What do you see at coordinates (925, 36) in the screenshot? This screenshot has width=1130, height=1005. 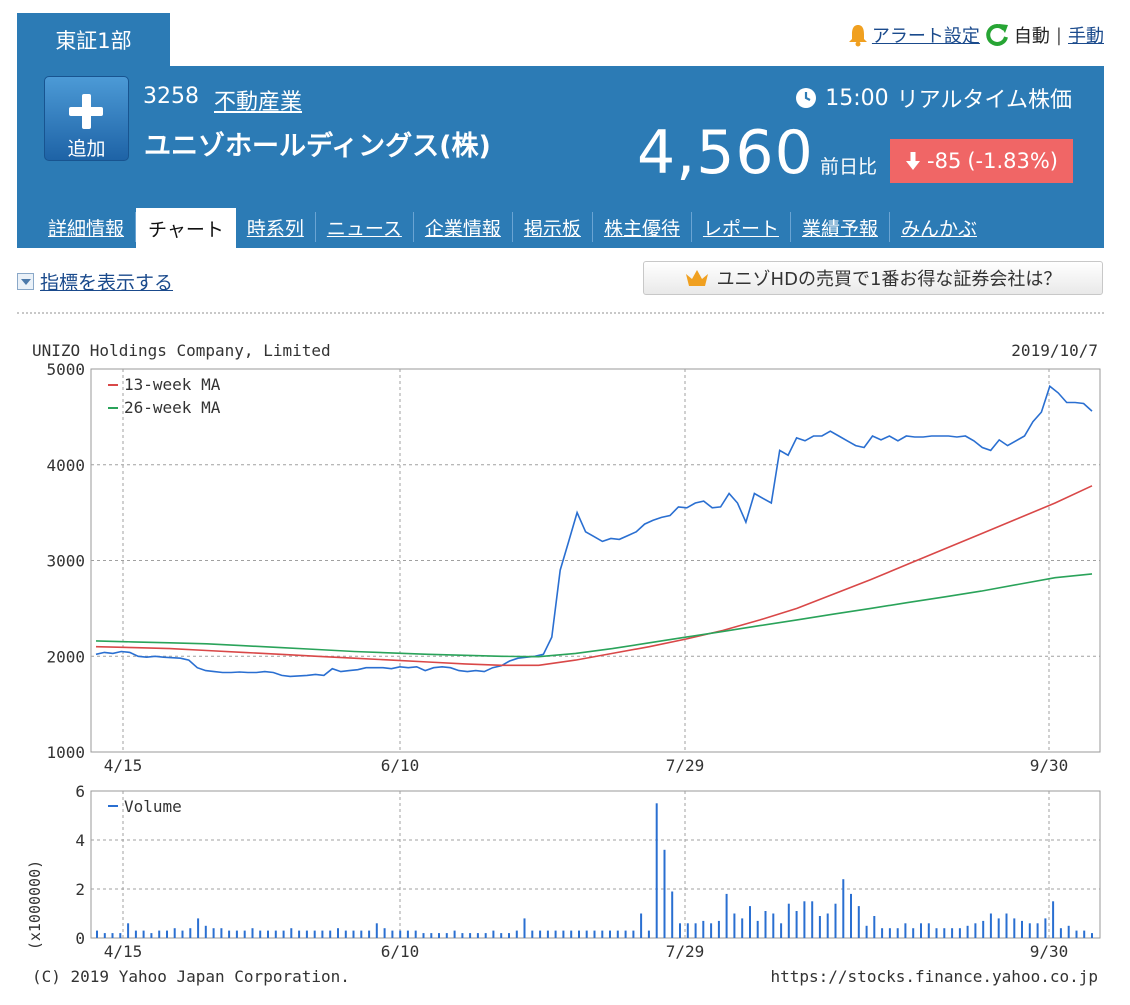 I see `alert-settings-link: アラート設定` at bounding box center [925, 36].